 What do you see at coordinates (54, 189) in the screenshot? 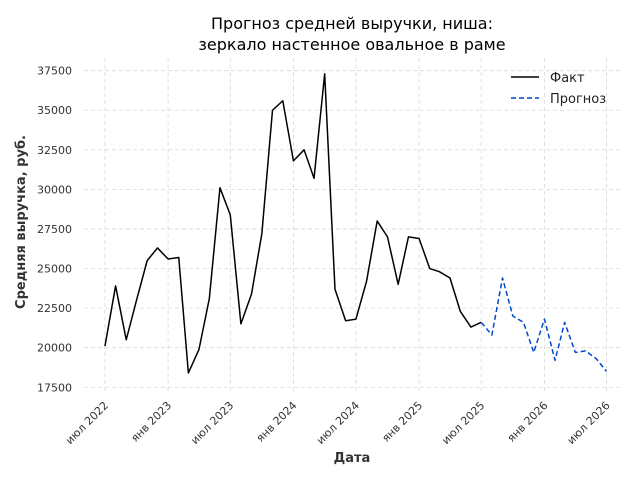
I see `y-tick-label: 30000` at bounding box center [54, 189].